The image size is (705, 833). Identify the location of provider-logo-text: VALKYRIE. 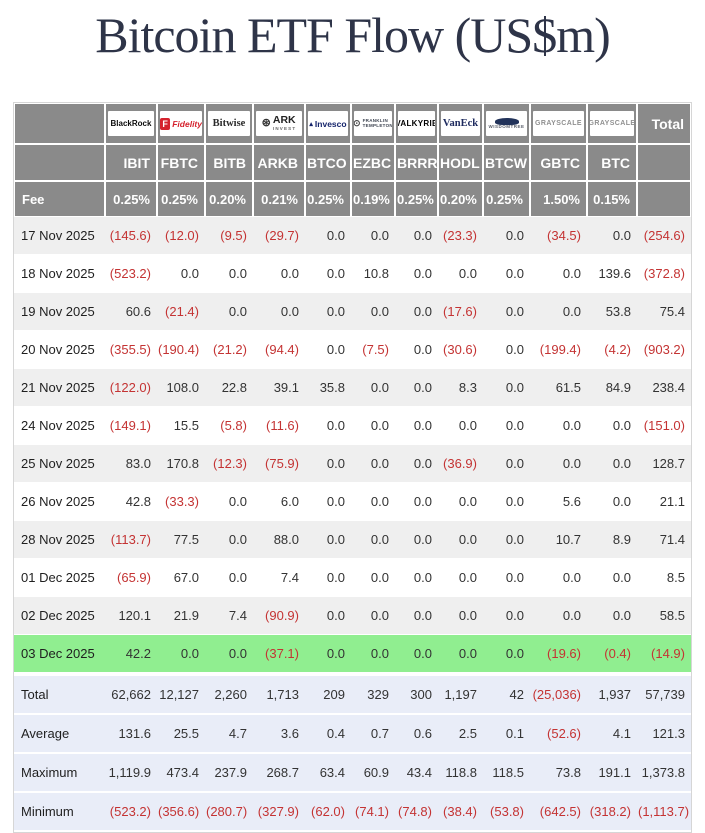
(416, 123).